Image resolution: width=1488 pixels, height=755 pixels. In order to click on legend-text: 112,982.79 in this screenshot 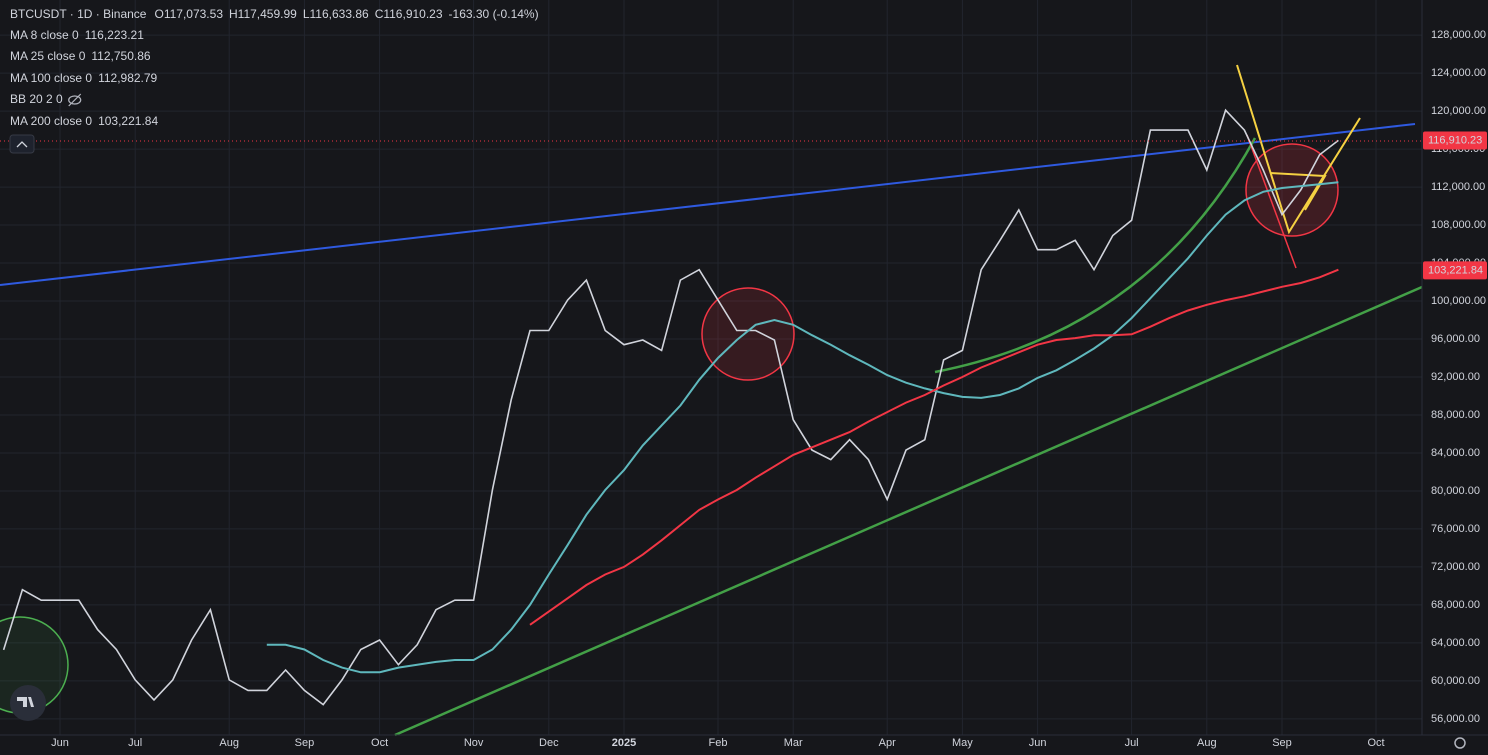, I will do `click(127, 78)`.